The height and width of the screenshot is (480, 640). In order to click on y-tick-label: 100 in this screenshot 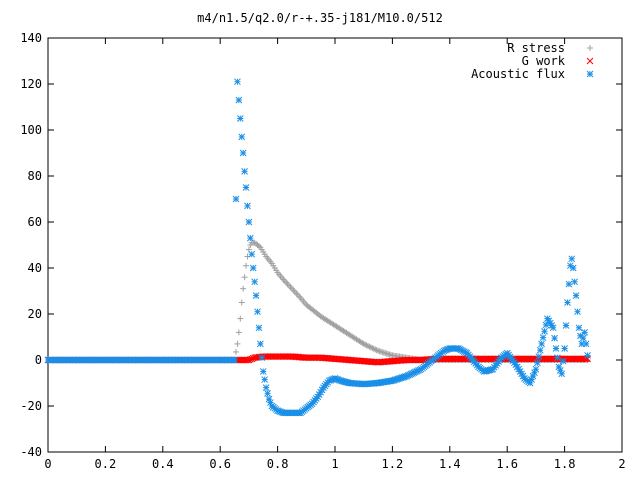, I will do `click(31, 130)`.